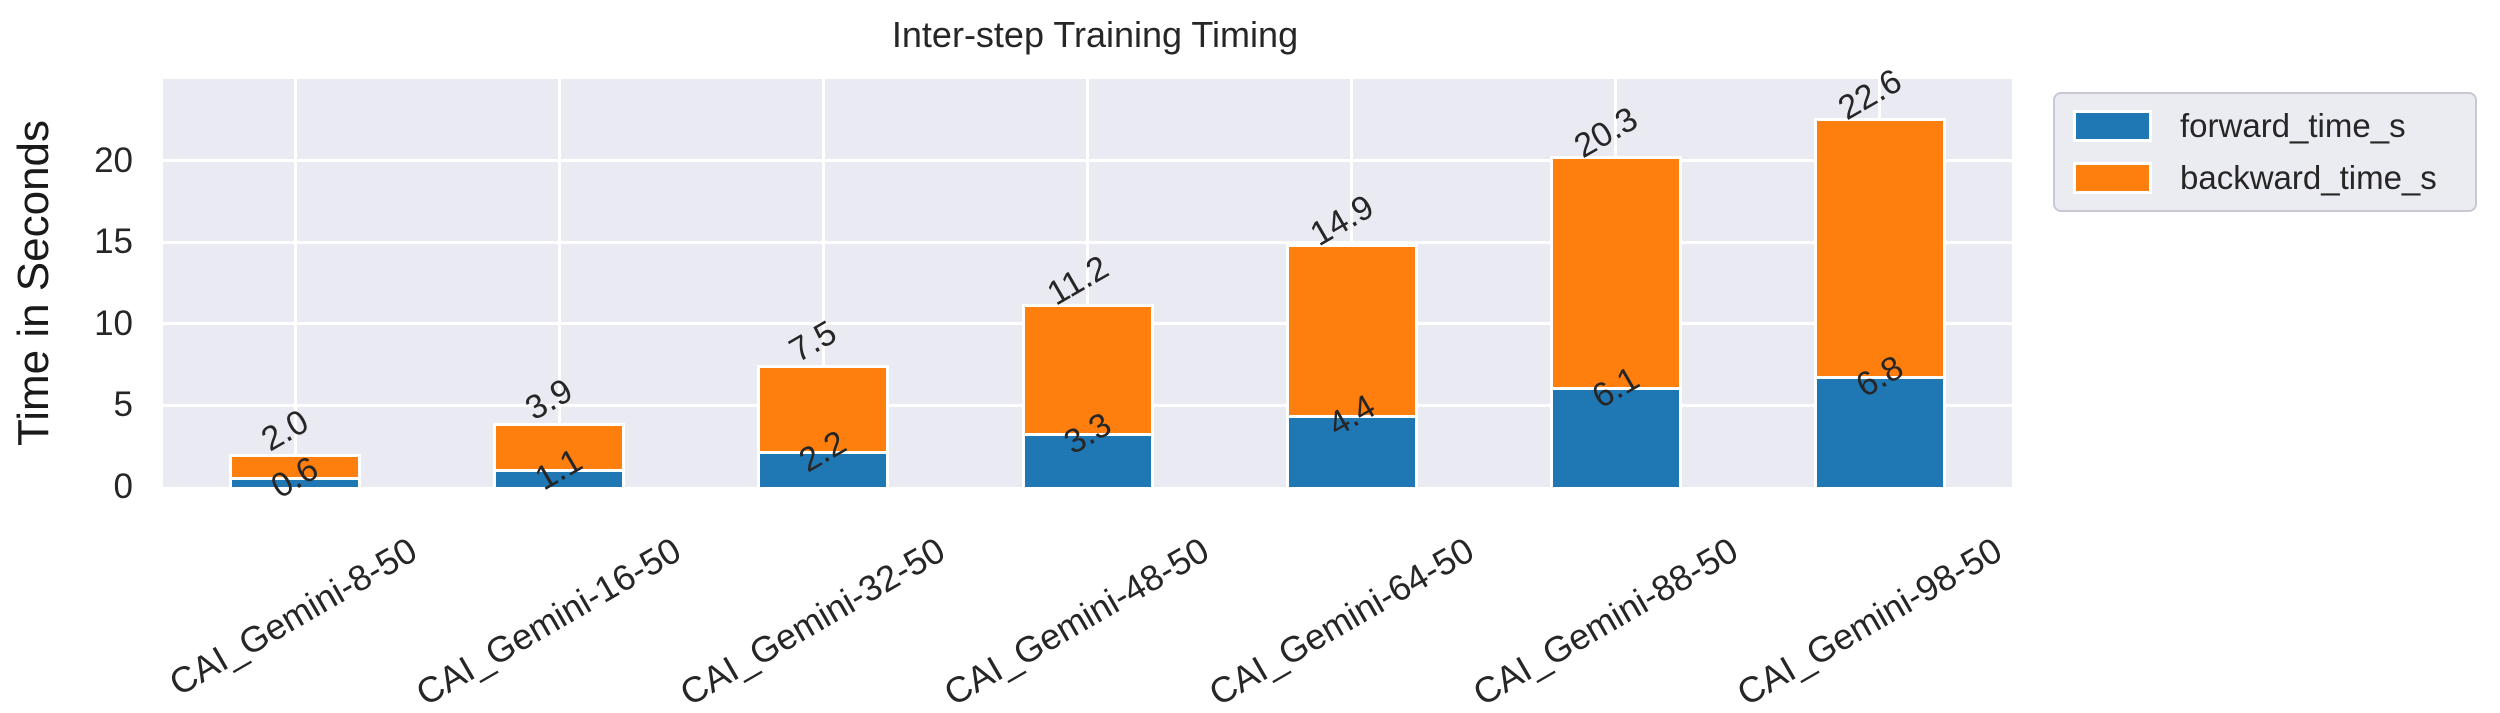 The width and height of the screenshot is (2500, 713). I want to click on y-tick-label-15: 15, so click(113, 242).